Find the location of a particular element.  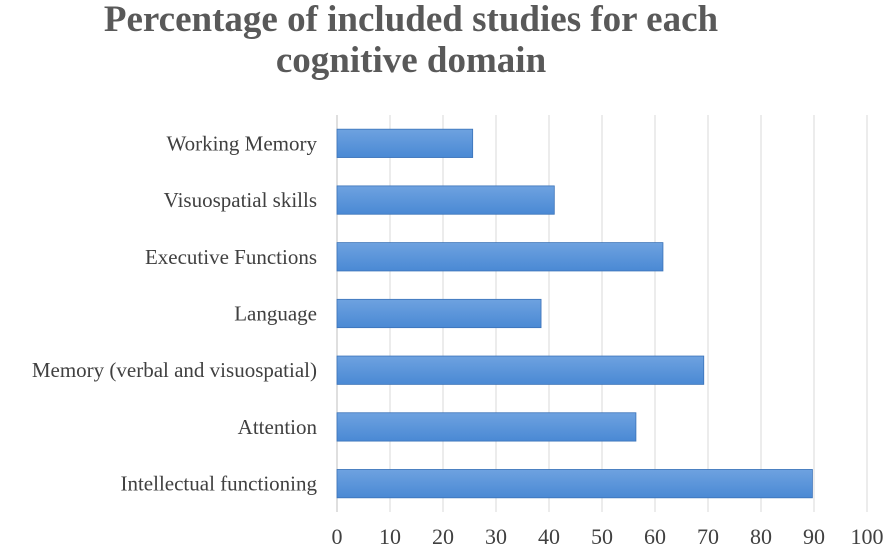

x-tick-label: 90 is located at coordinates (814, 536).